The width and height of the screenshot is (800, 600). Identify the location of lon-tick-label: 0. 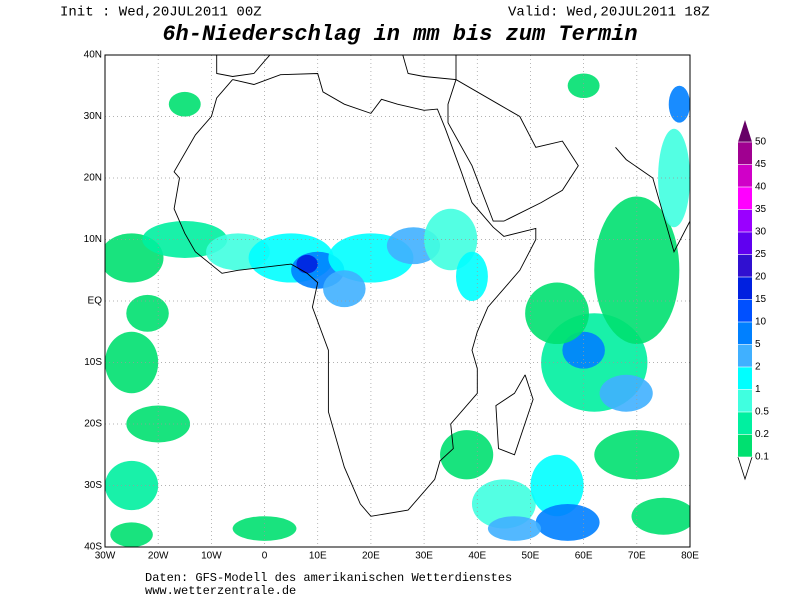
(265, 556).